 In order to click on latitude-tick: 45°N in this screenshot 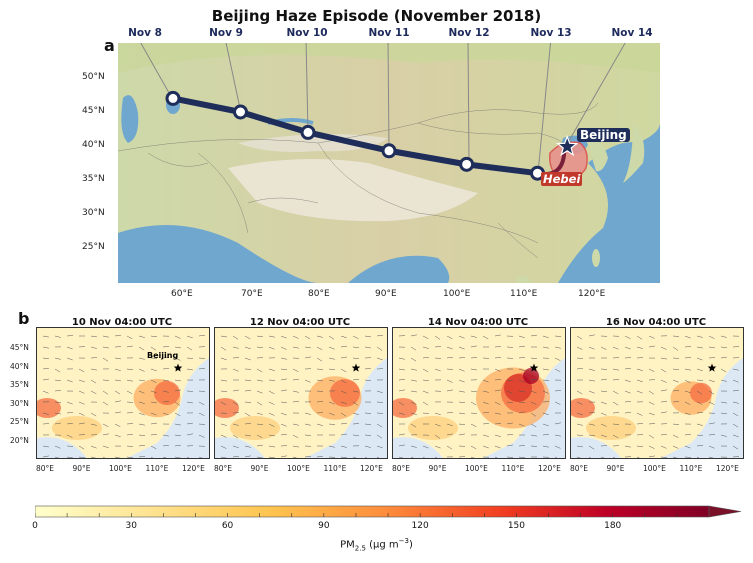, I will do `click(93, 111)`.